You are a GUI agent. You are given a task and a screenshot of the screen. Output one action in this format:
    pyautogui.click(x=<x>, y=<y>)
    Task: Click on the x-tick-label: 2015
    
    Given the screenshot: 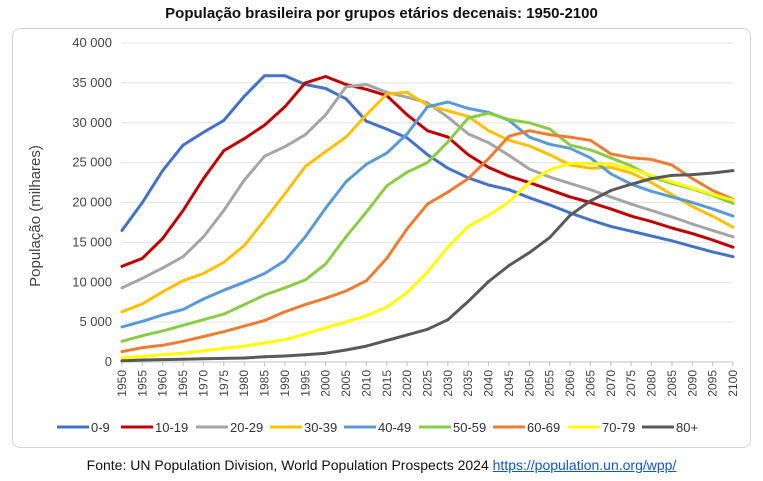 What is the action you would take?
    pyautogui.click(x=387, y=383)
    